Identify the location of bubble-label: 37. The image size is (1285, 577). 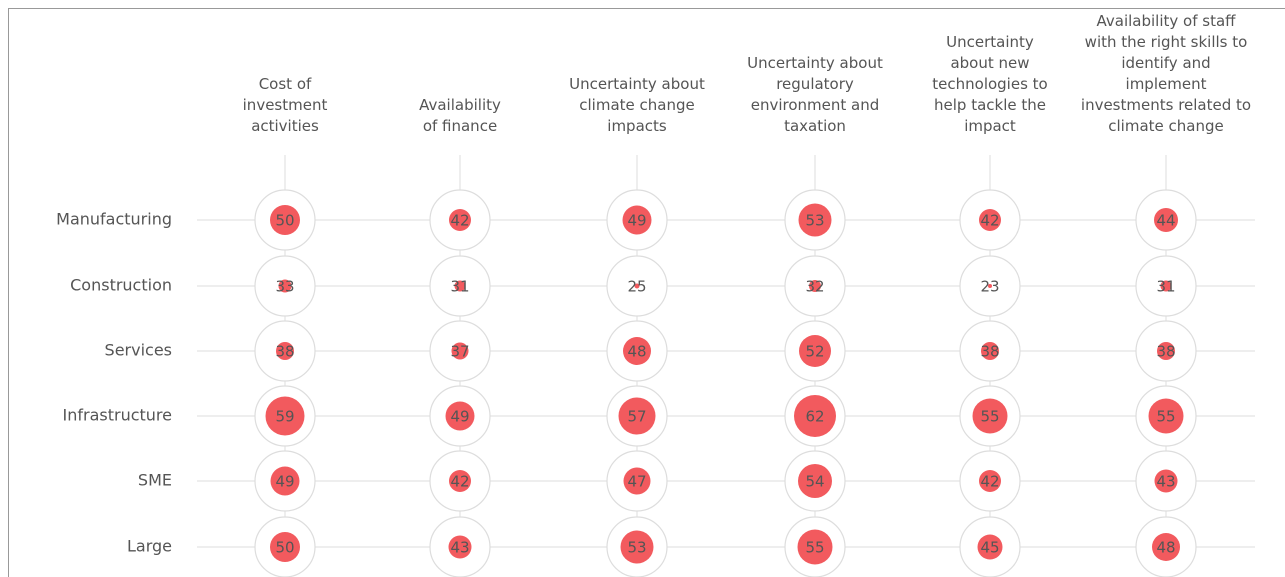
(459, 352).